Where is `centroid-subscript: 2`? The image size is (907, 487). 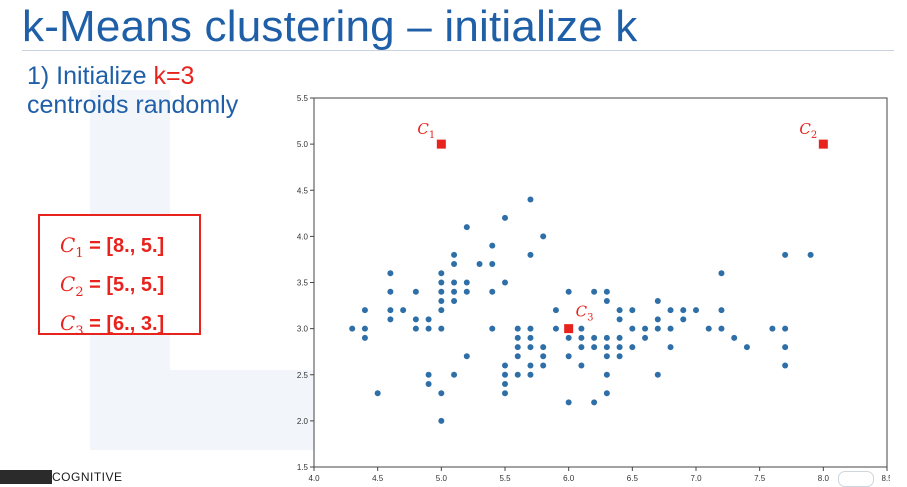
centroid-subscript: 2 is located at coordinates (79, 292).